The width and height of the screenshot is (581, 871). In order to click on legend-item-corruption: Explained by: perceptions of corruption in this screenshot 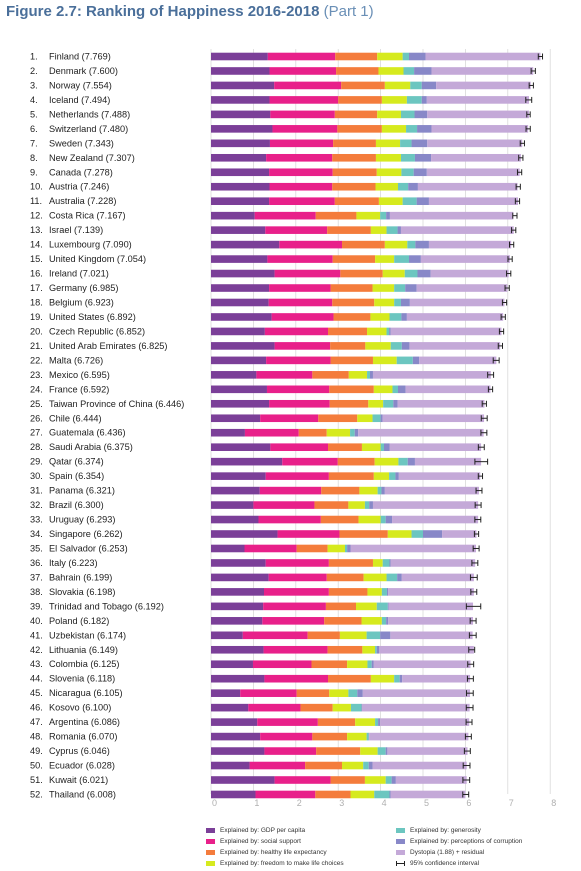, I will do `click(459, 841)`.